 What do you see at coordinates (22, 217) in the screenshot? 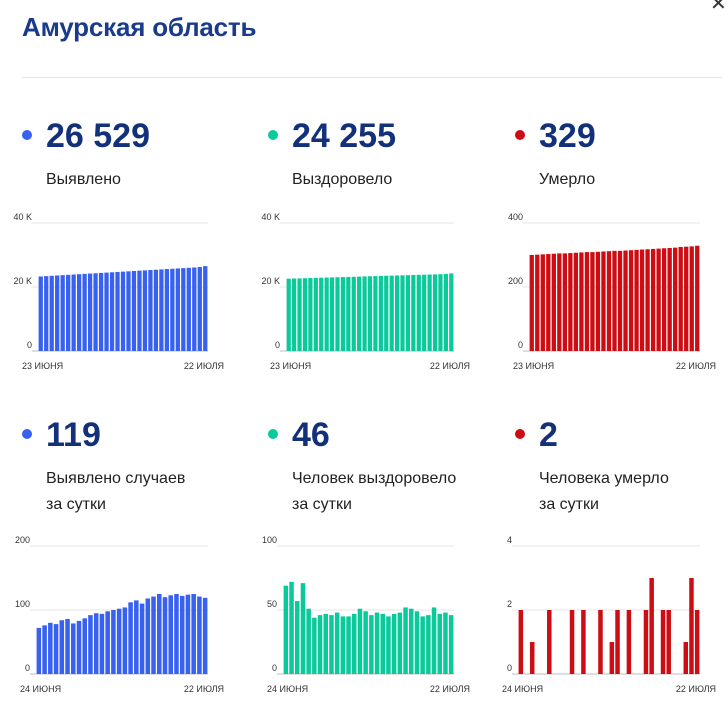
I see `y-tick-label: 40 K` at bounding box center [22, 217].